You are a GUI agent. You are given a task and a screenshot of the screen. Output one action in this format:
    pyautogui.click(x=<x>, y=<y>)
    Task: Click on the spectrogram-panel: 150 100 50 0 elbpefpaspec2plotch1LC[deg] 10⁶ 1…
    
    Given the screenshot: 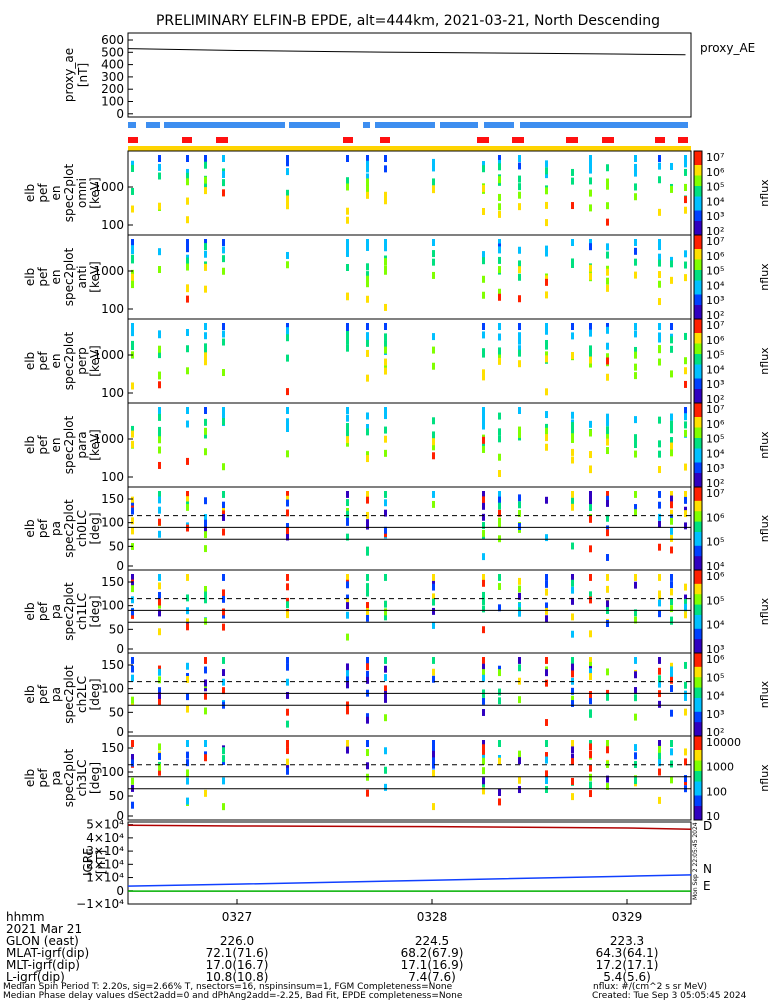 What is the action you would take?
    pyautogui.click(x=397, y=612)
    